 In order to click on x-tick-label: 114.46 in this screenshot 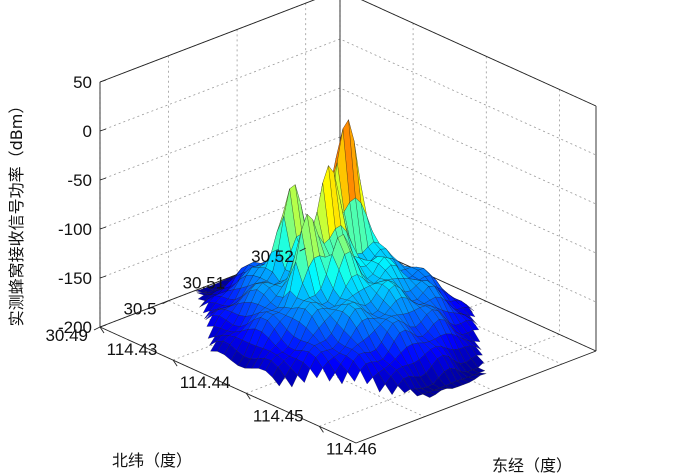, I will do `click(351, 448)`.